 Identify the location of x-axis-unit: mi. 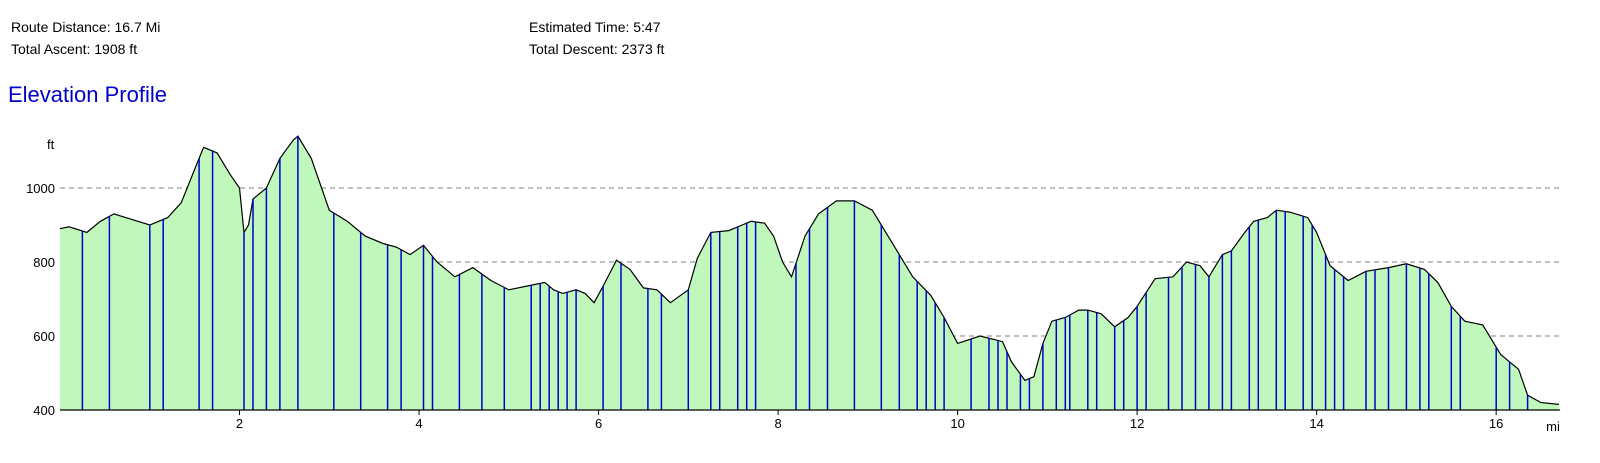
(1553, 426).